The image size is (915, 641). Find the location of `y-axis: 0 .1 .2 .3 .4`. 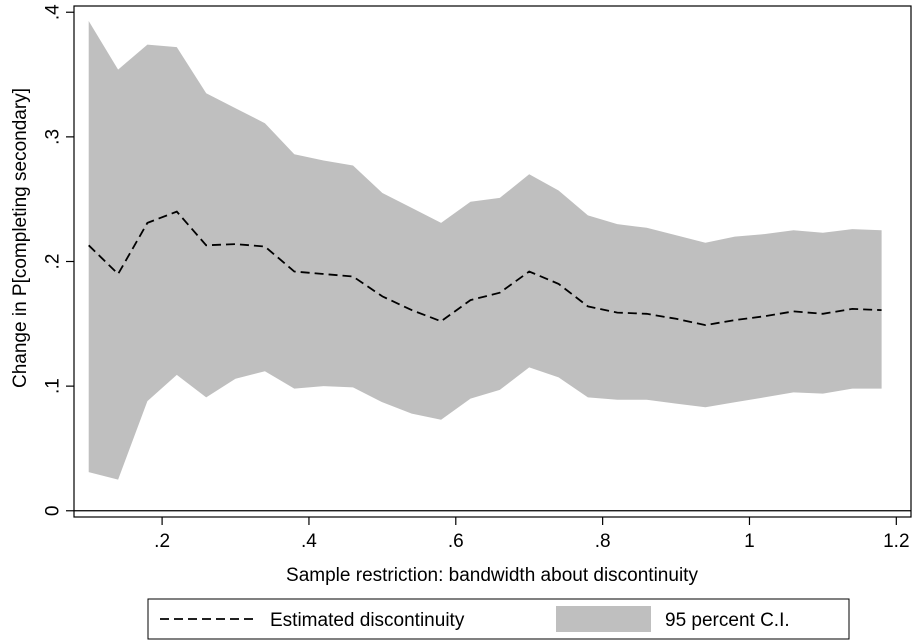

y-axis: 0 .1 .2 .3 .4 is located at coordinates (58, 260).